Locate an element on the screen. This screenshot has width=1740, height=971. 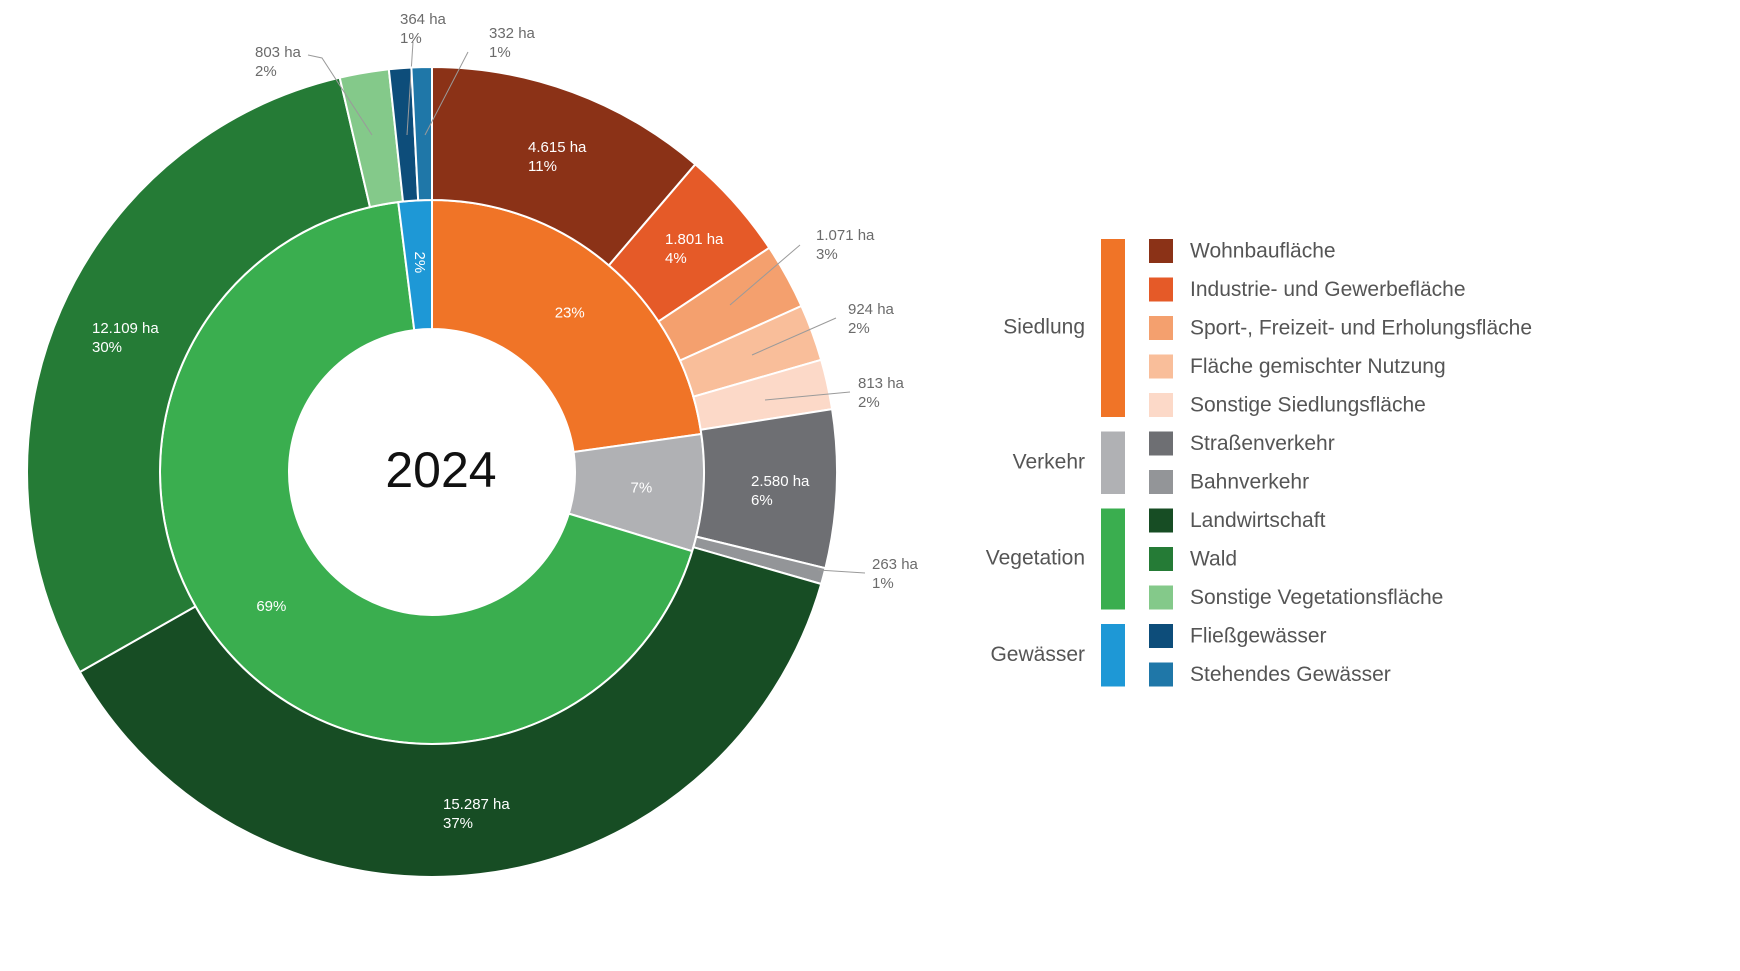
legend-label: Sonstige Vegetationsfläche is located at coordinates (1316, 597).